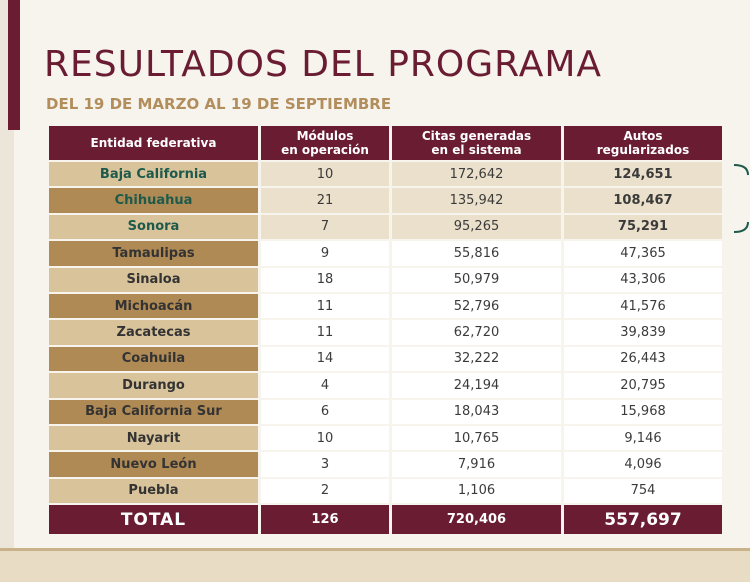 The height and width of the screenshot is (582, 750). I want to click on table-row: Baja California 10 172,642 124,651, so click(385, 174).